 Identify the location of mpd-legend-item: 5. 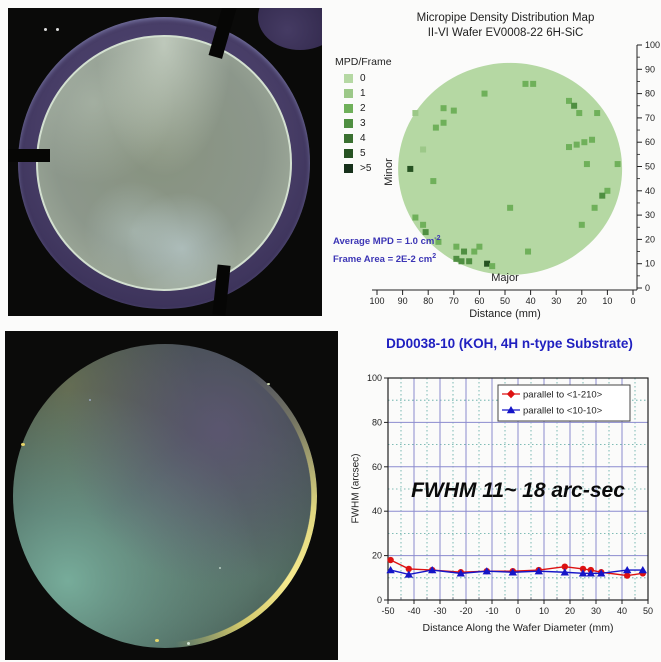
(363, 153).